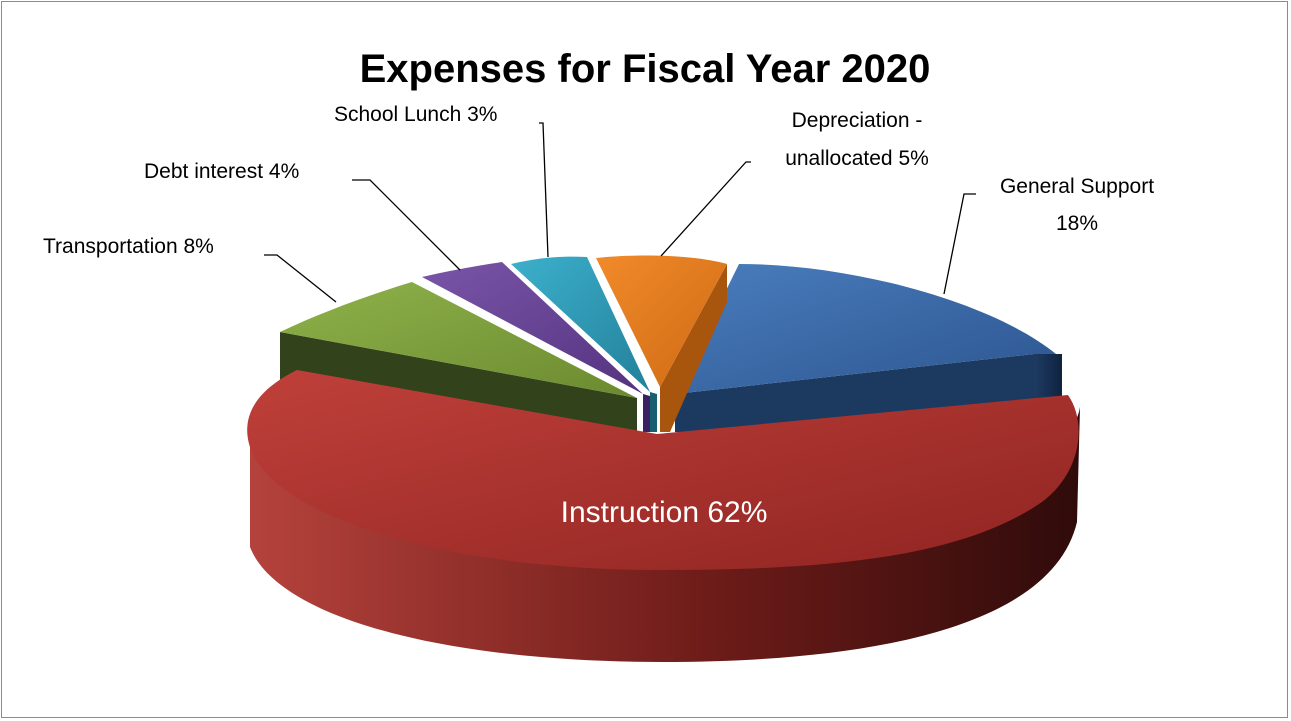 The image size is (1291, 721). I want to click on chart-title: Expenses for Fiscal Year 2020, so click(645, 69).